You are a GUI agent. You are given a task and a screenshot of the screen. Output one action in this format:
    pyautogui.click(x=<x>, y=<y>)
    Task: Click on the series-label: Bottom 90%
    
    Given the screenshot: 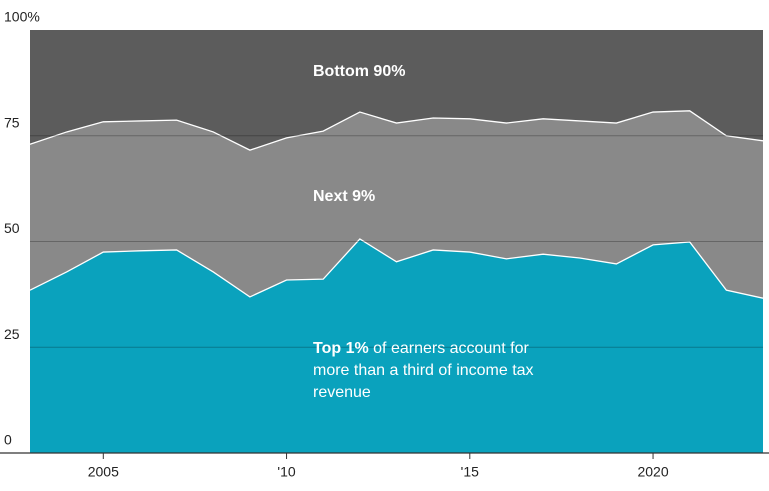 What is the action you would take?
    pyautogui.click(x=359, y=71)
    